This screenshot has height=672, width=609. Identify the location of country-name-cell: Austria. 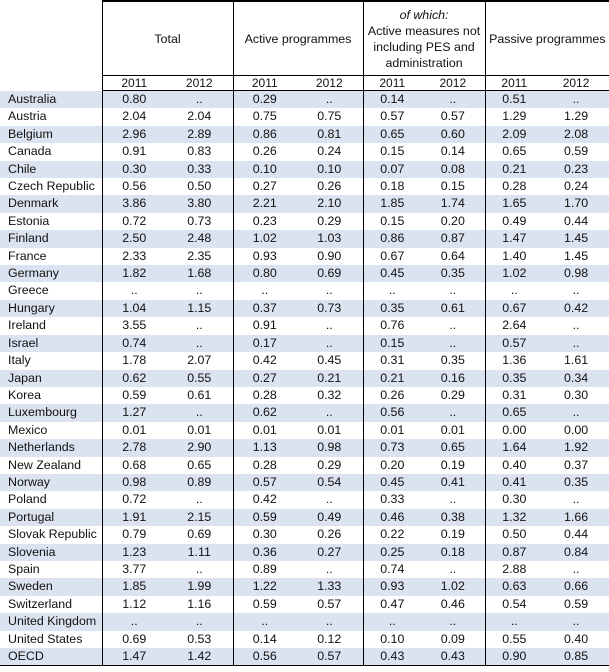
(27, 116).